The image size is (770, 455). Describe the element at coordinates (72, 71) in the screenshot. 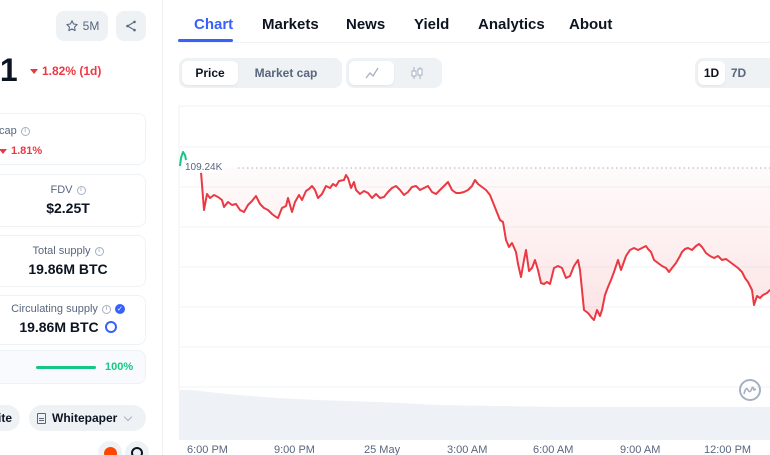

I see `price-change-text: 1.82% (1d)` at that location.